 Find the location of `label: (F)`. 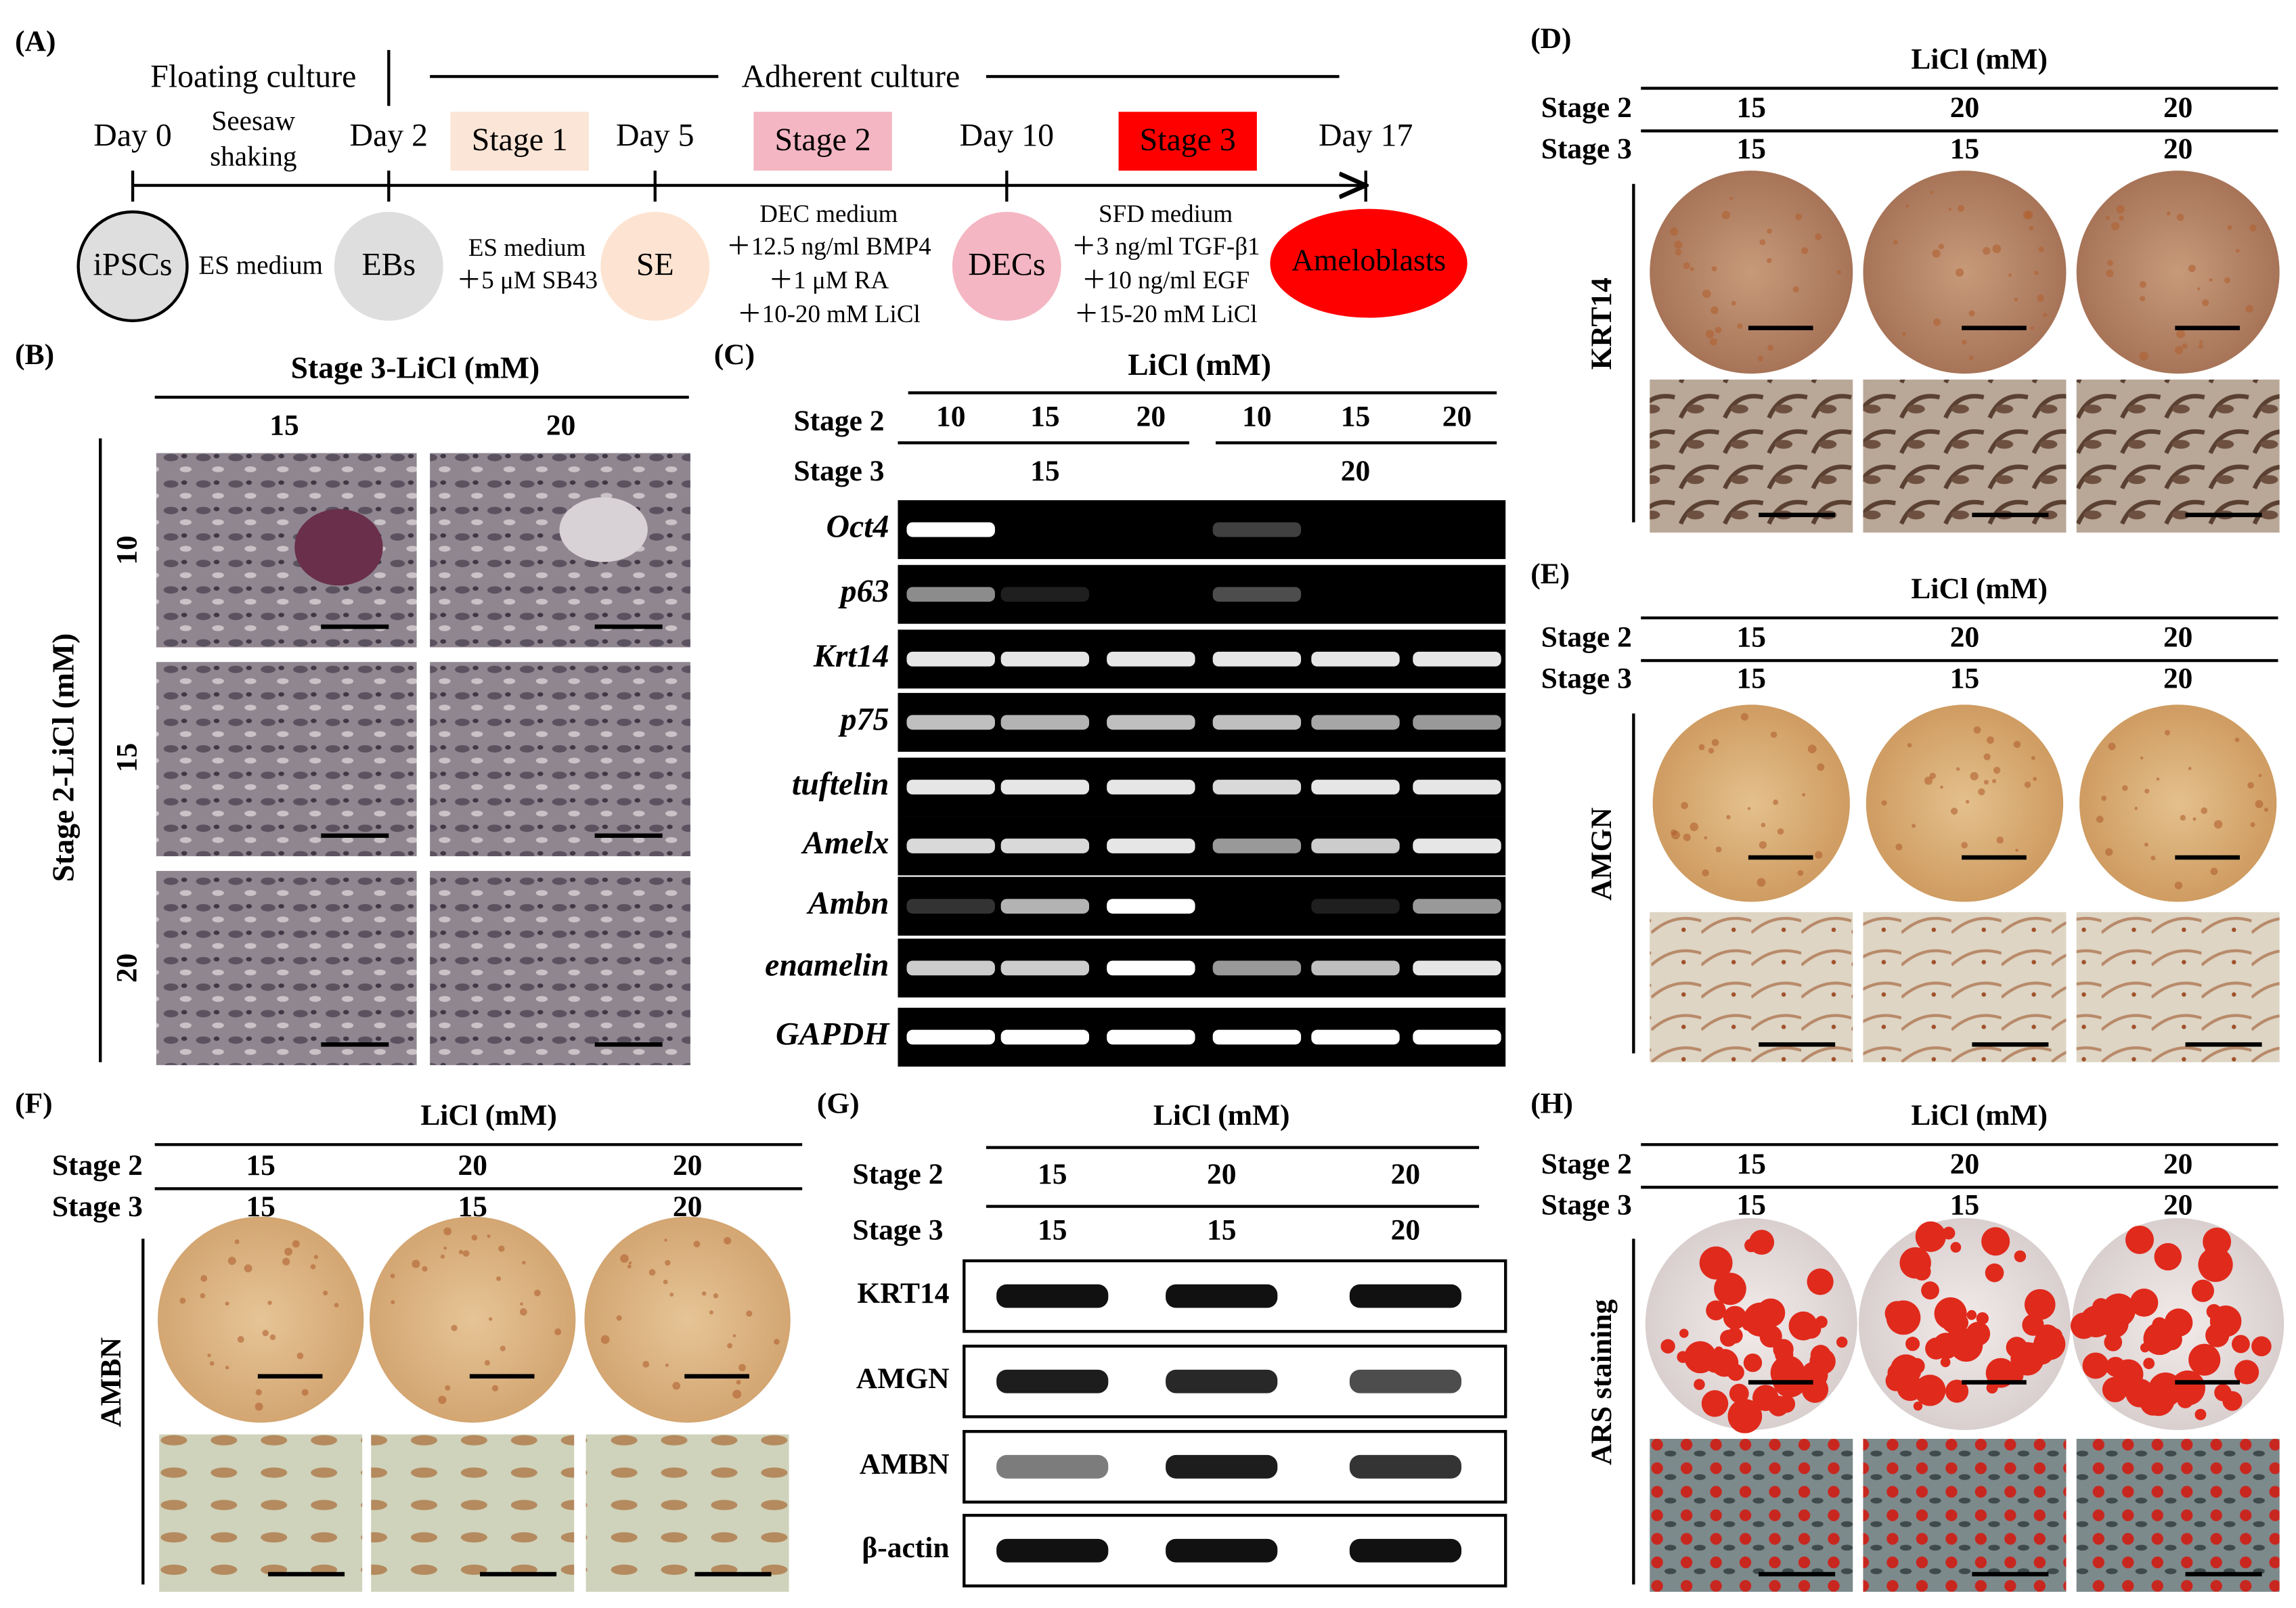

label: (F) is located at coordinates (34, 1104).